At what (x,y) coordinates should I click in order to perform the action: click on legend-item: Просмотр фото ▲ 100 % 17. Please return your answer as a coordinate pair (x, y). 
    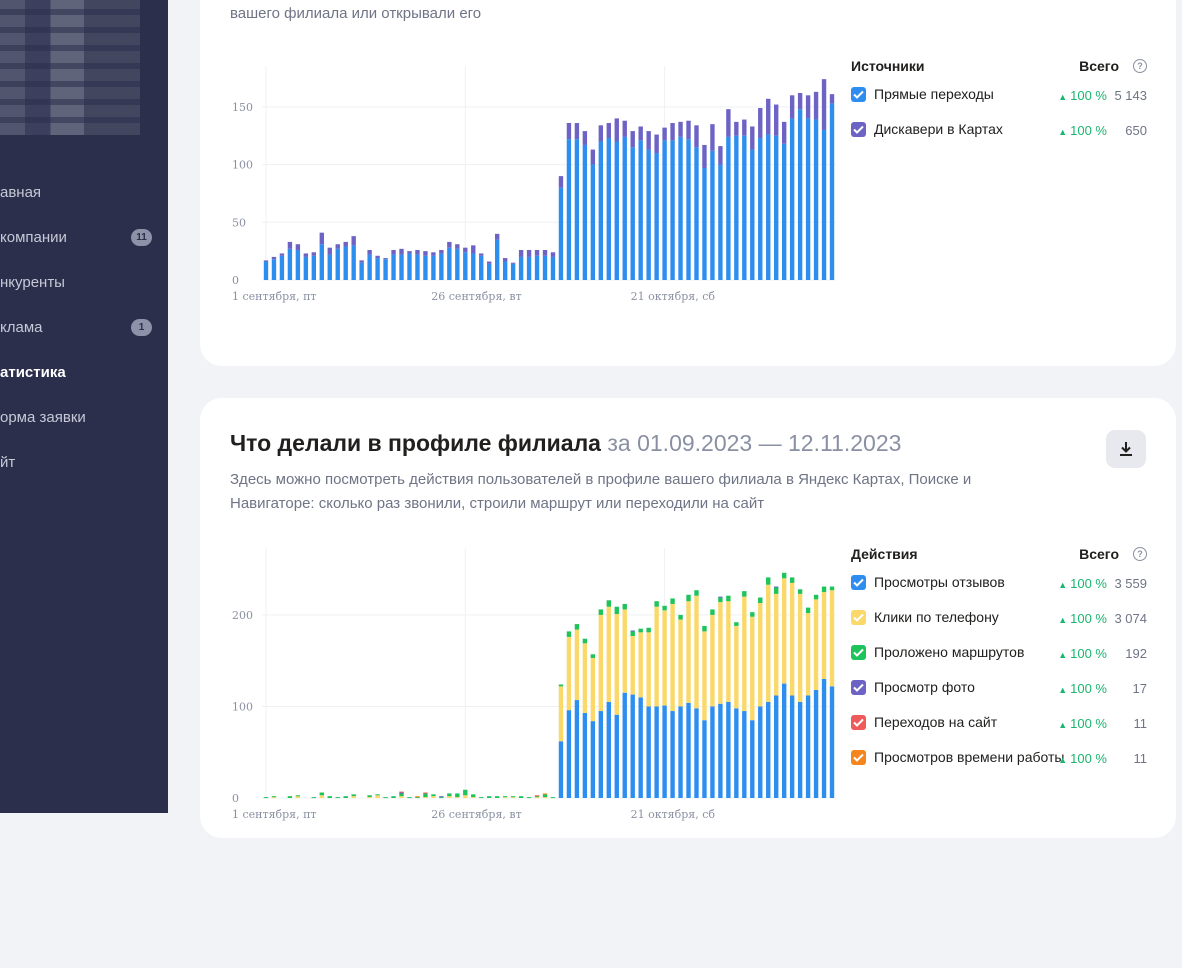
    Looking at the image, I should click on (999, 688).